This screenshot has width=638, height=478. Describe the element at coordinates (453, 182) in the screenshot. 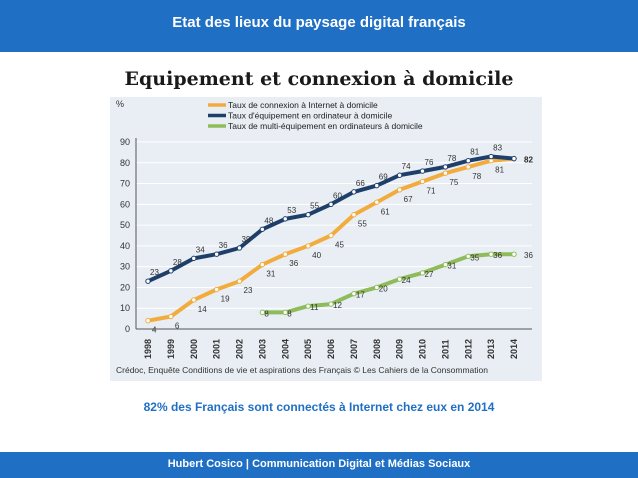

I see `data-label: 75` at that location.